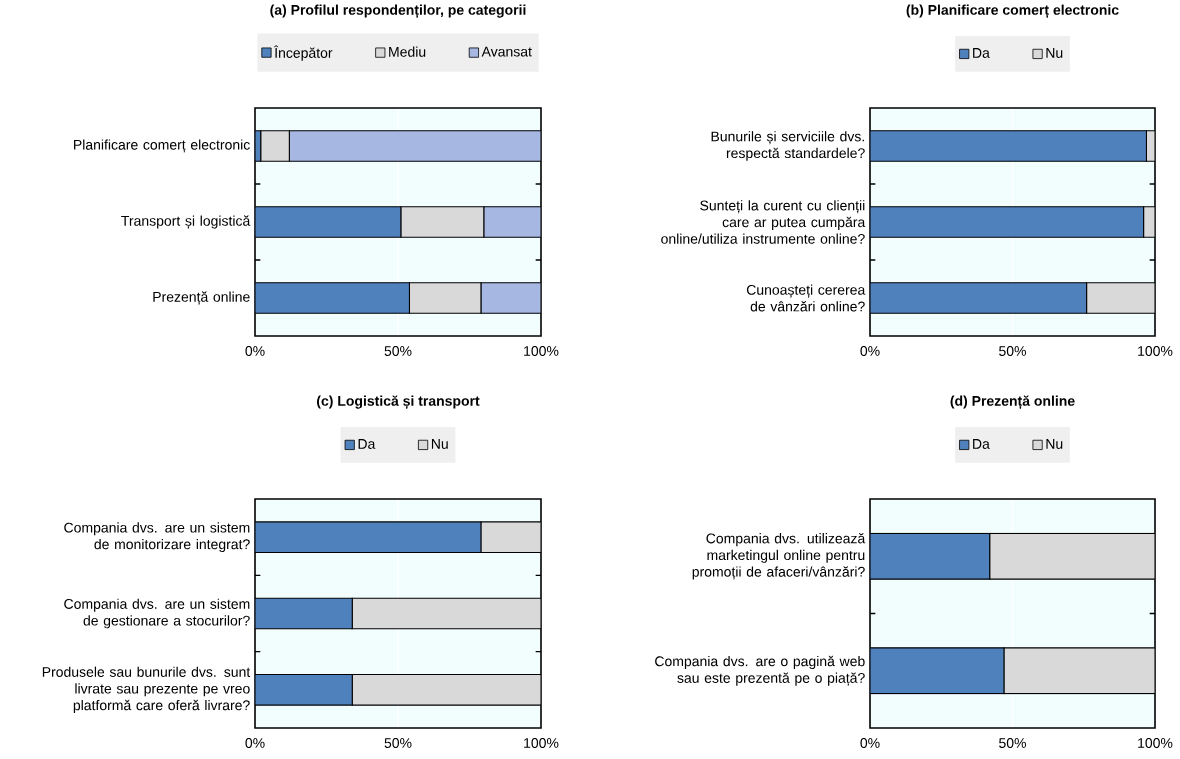 This screenshot has height=759, width=1180. I want to click on legend-label: Avansat, so click(506, 51).